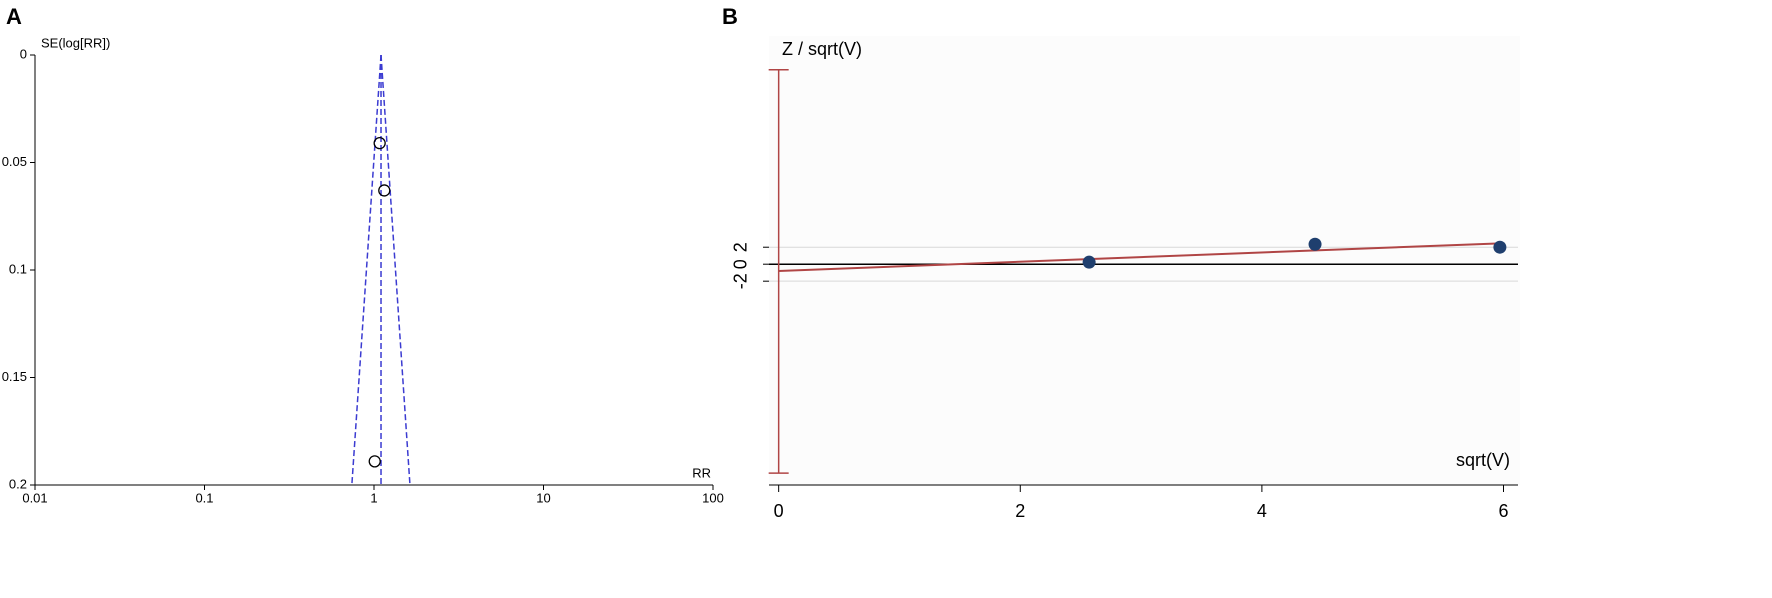  Describe the element at coordinates (34, 497) in the screenshot. I see `x-tick-label: 0.01` at that location.